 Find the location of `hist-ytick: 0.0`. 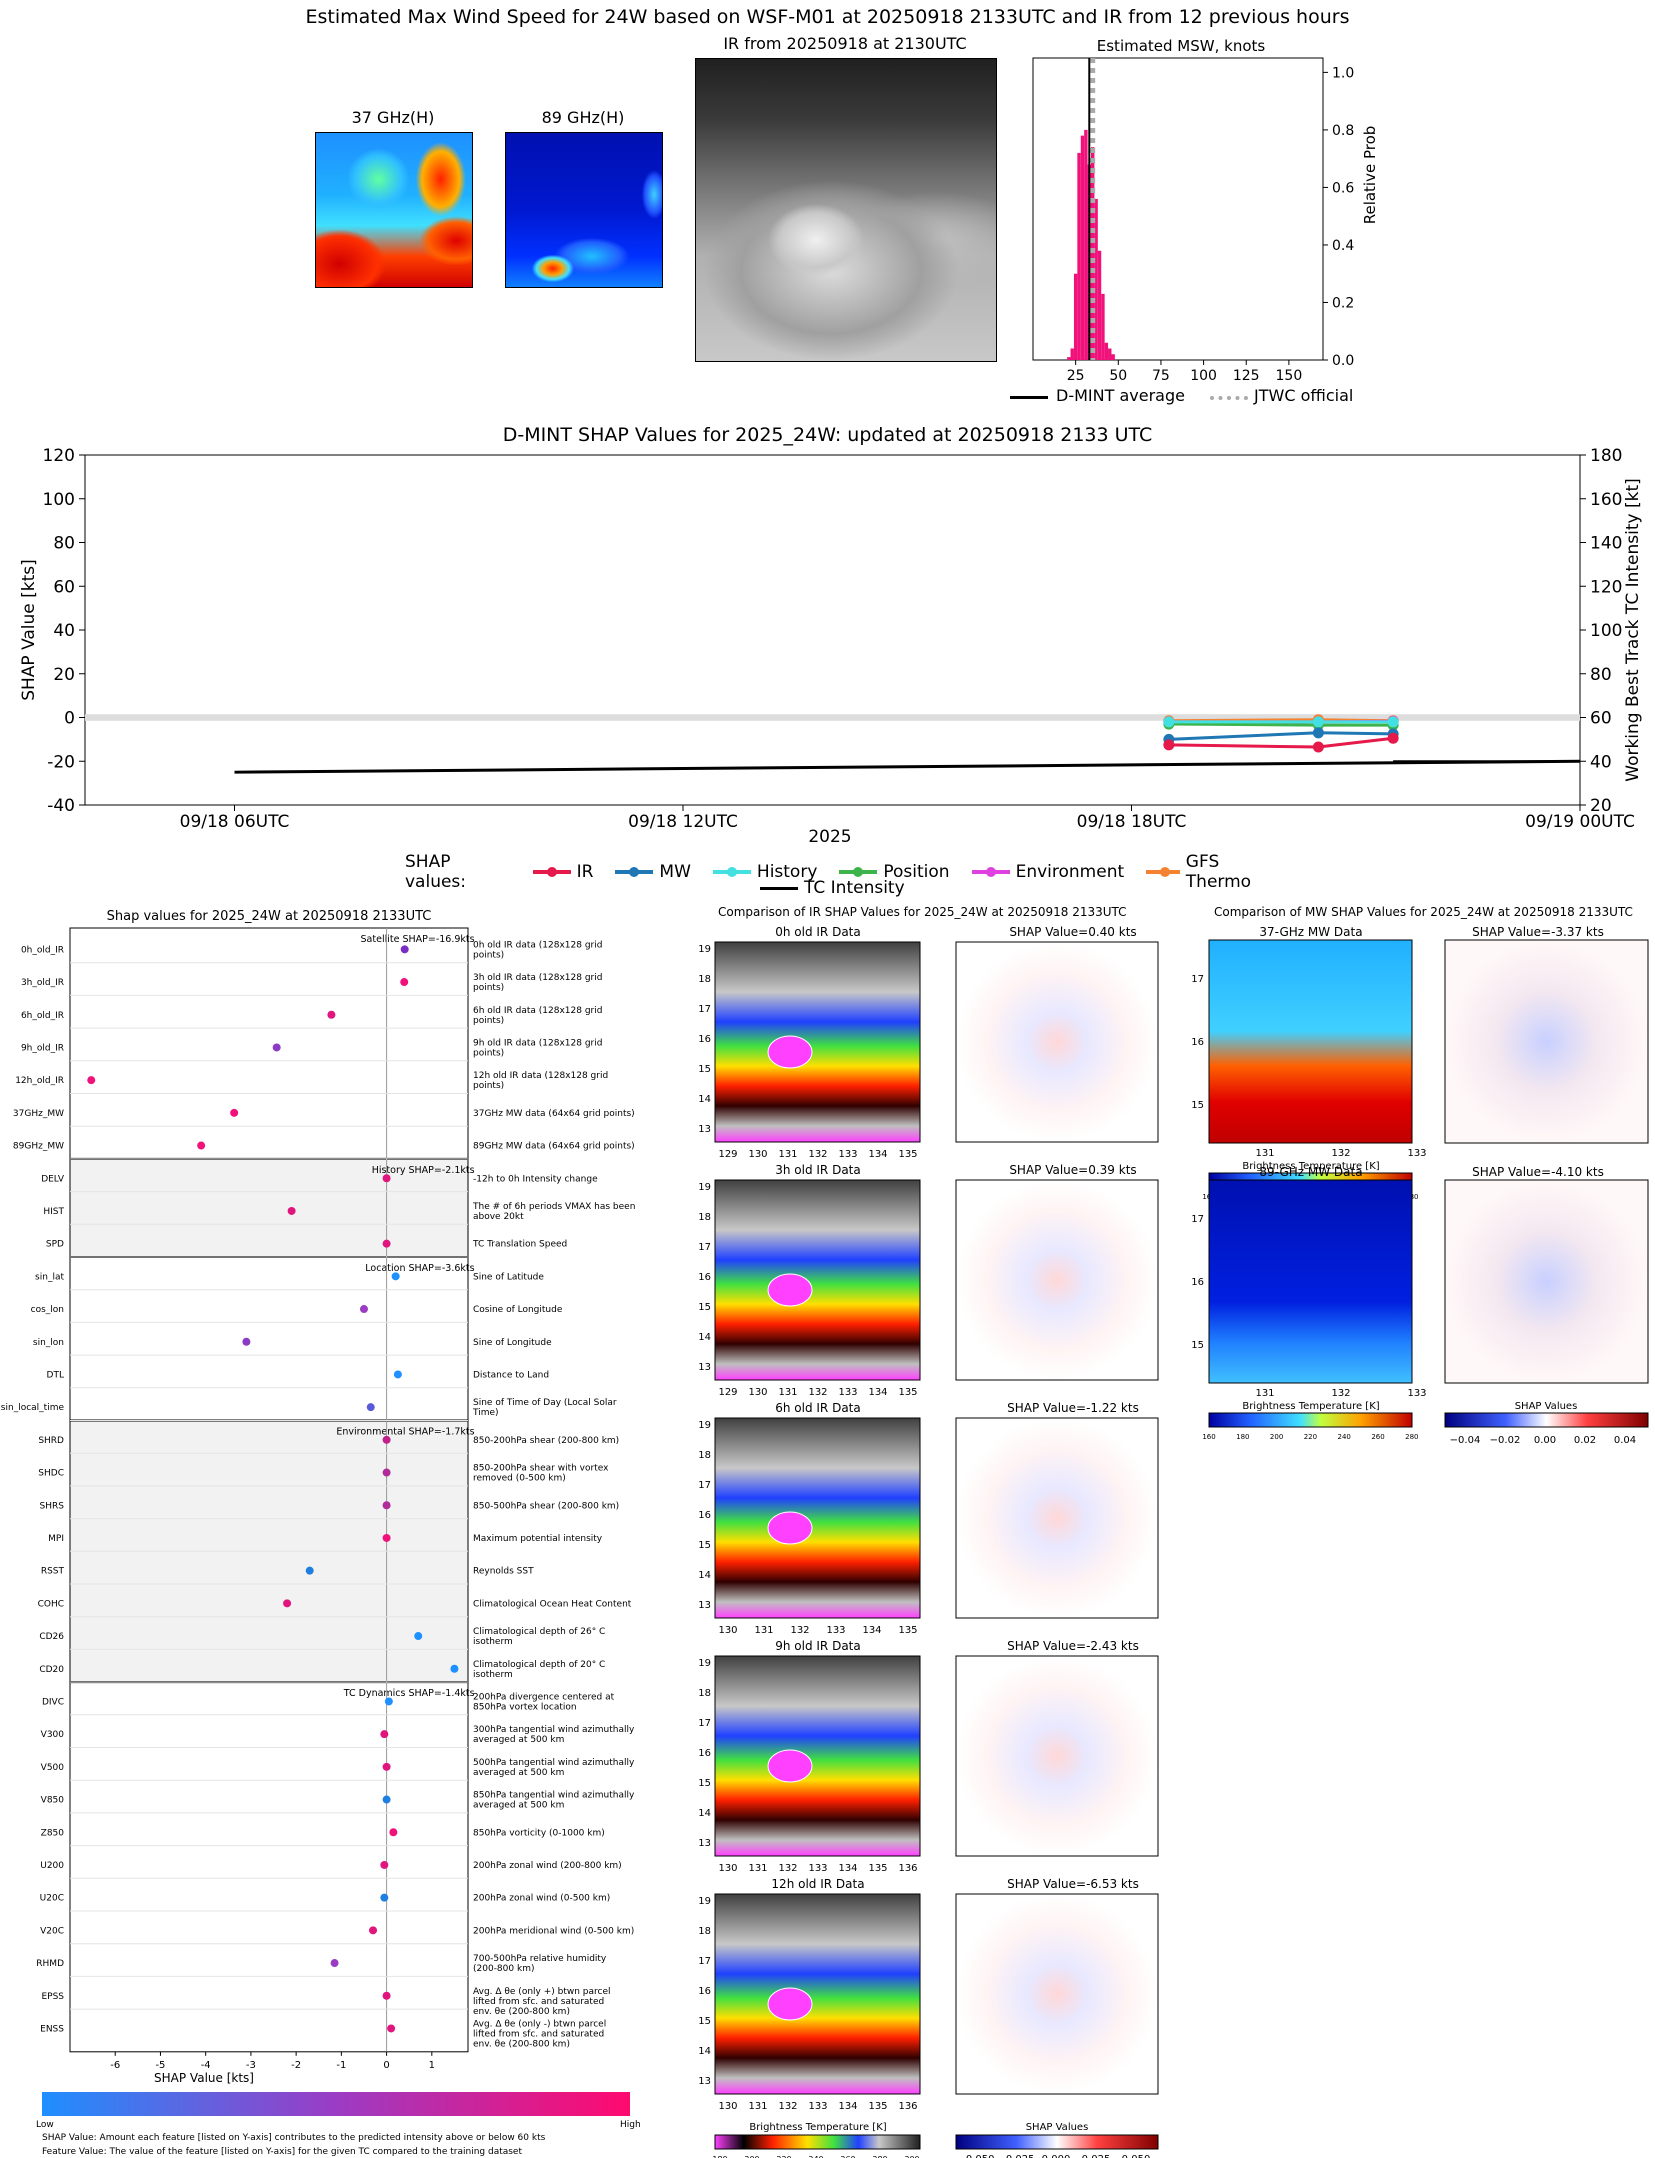

hist-ytick: 0.0 is located at coordinates (1343, 361).